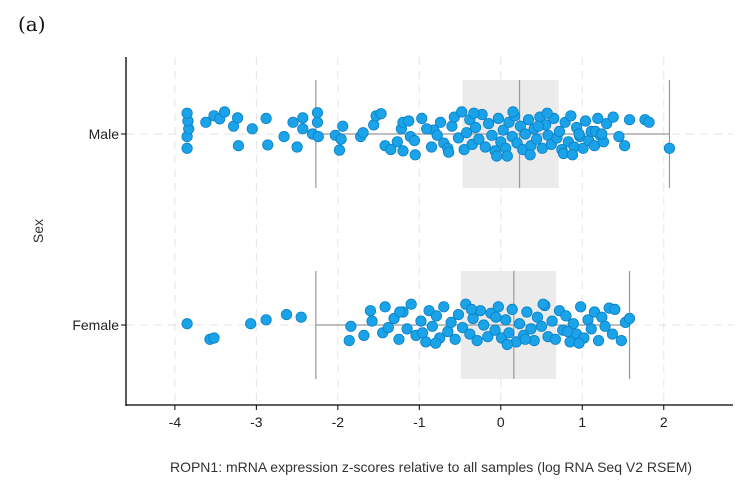 This screenshot has width=752, height=481. What do you see at coordinates (38, 231) in the screenshot?
I see `y-axis-title: Sex` at bounding box center [38, 231].